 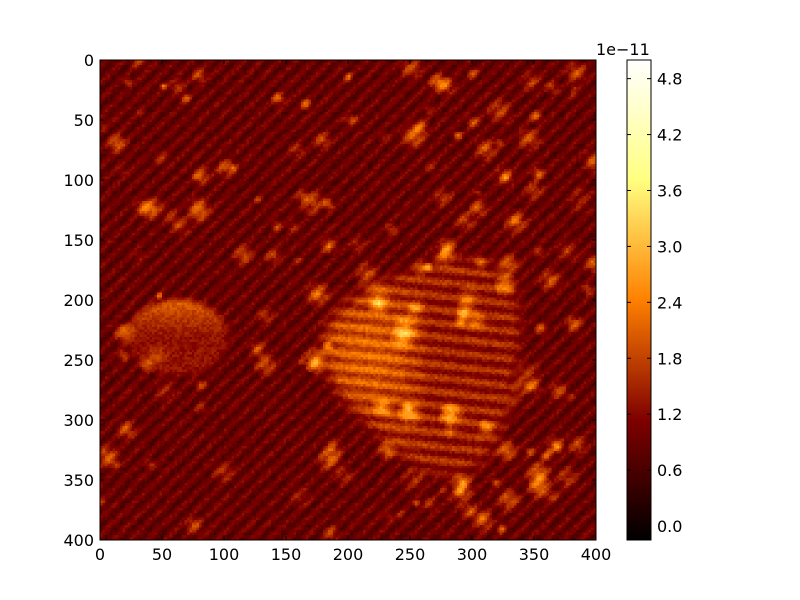 I want to click on colorbar-axis: 0.0 0.6 1.2 1.8 2.4 3.0 3.6 4.2 4.8, so click(x=654, y=303).